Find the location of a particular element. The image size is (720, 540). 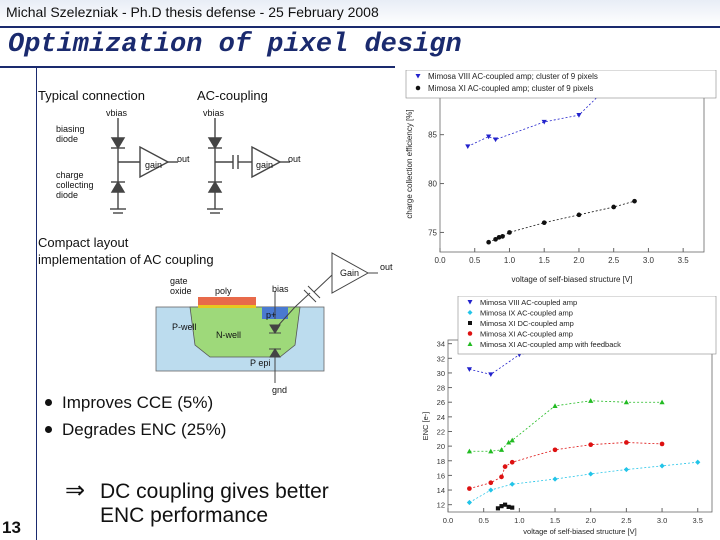

y-tick-label: 34 is located at coordinates (441, 344).